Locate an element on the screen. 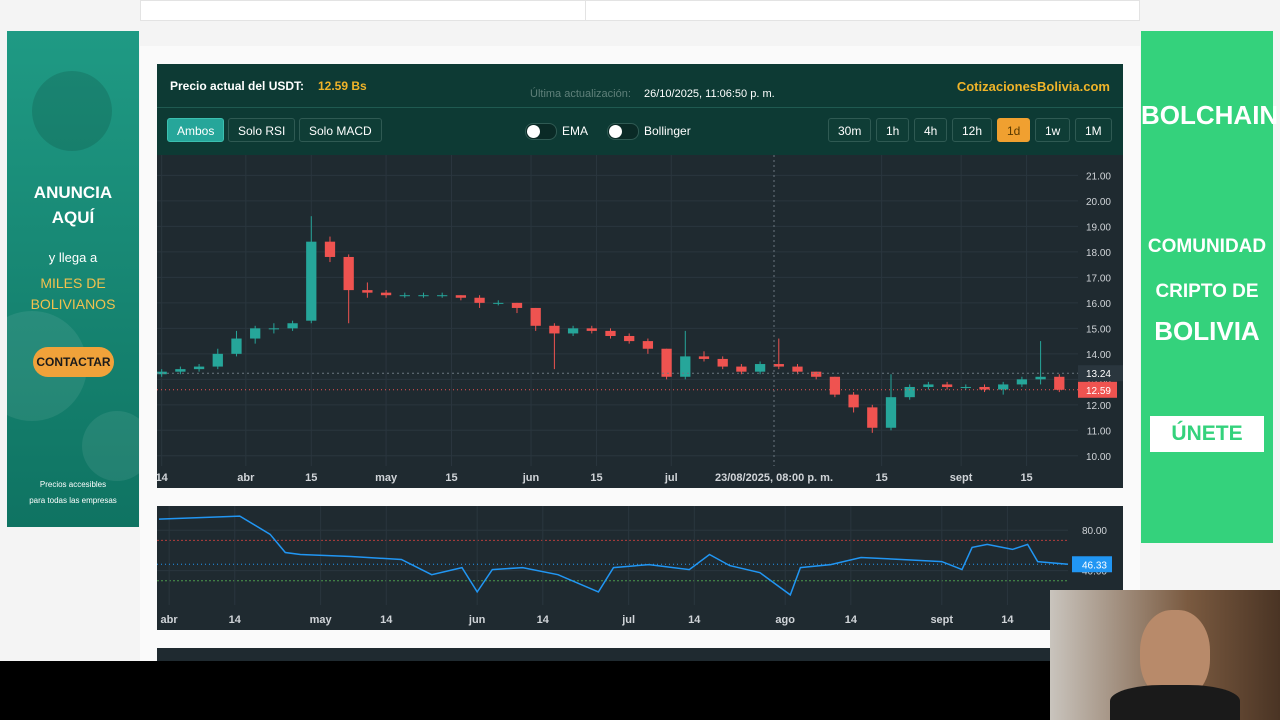 Image resolution: width=1280 pixels, height=720 pixels. price-label: Precio actual del USDT: is located at coordinates (237, 86).